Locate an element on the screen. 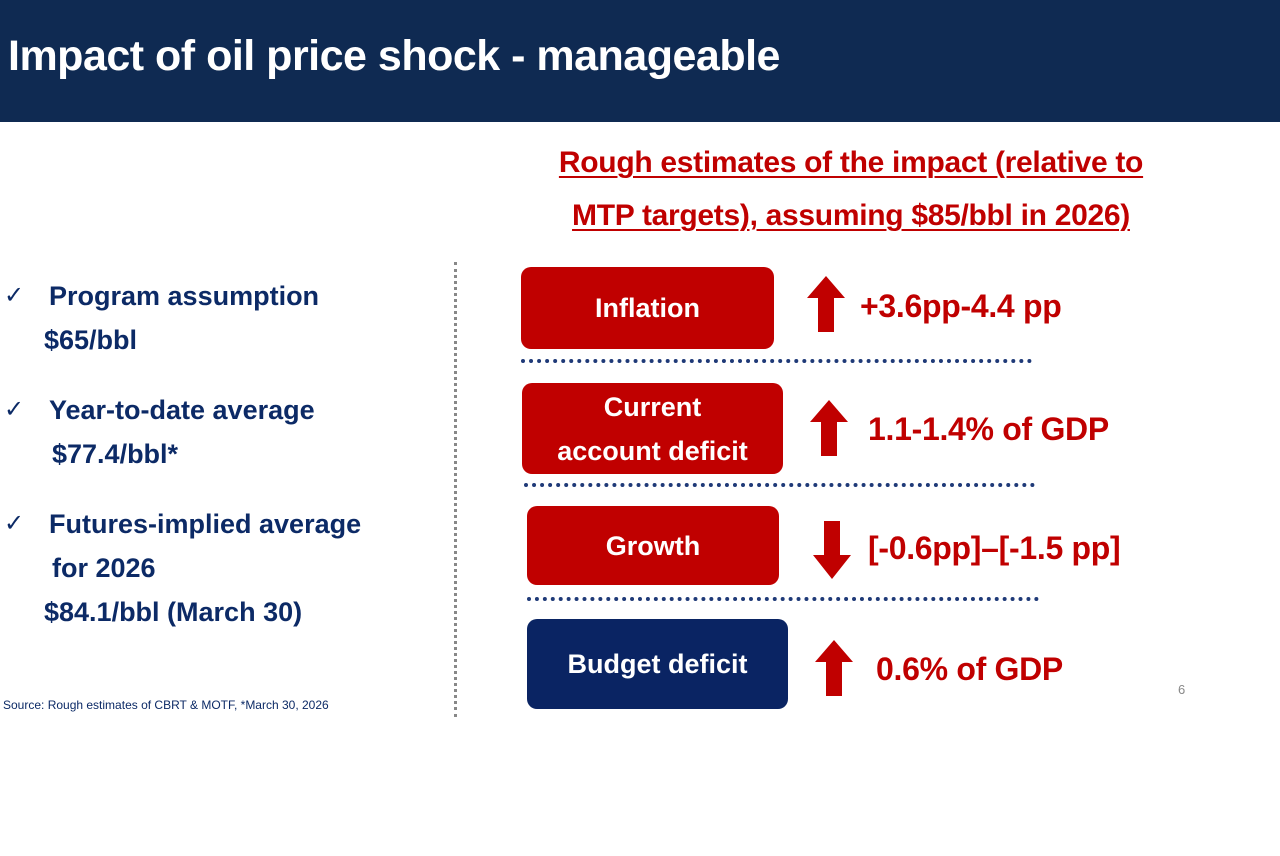 The height and width of the screenshot is (856, 1280). inflation-value: +3.6pp-4.4 pp is located at coordinates (961, 306).